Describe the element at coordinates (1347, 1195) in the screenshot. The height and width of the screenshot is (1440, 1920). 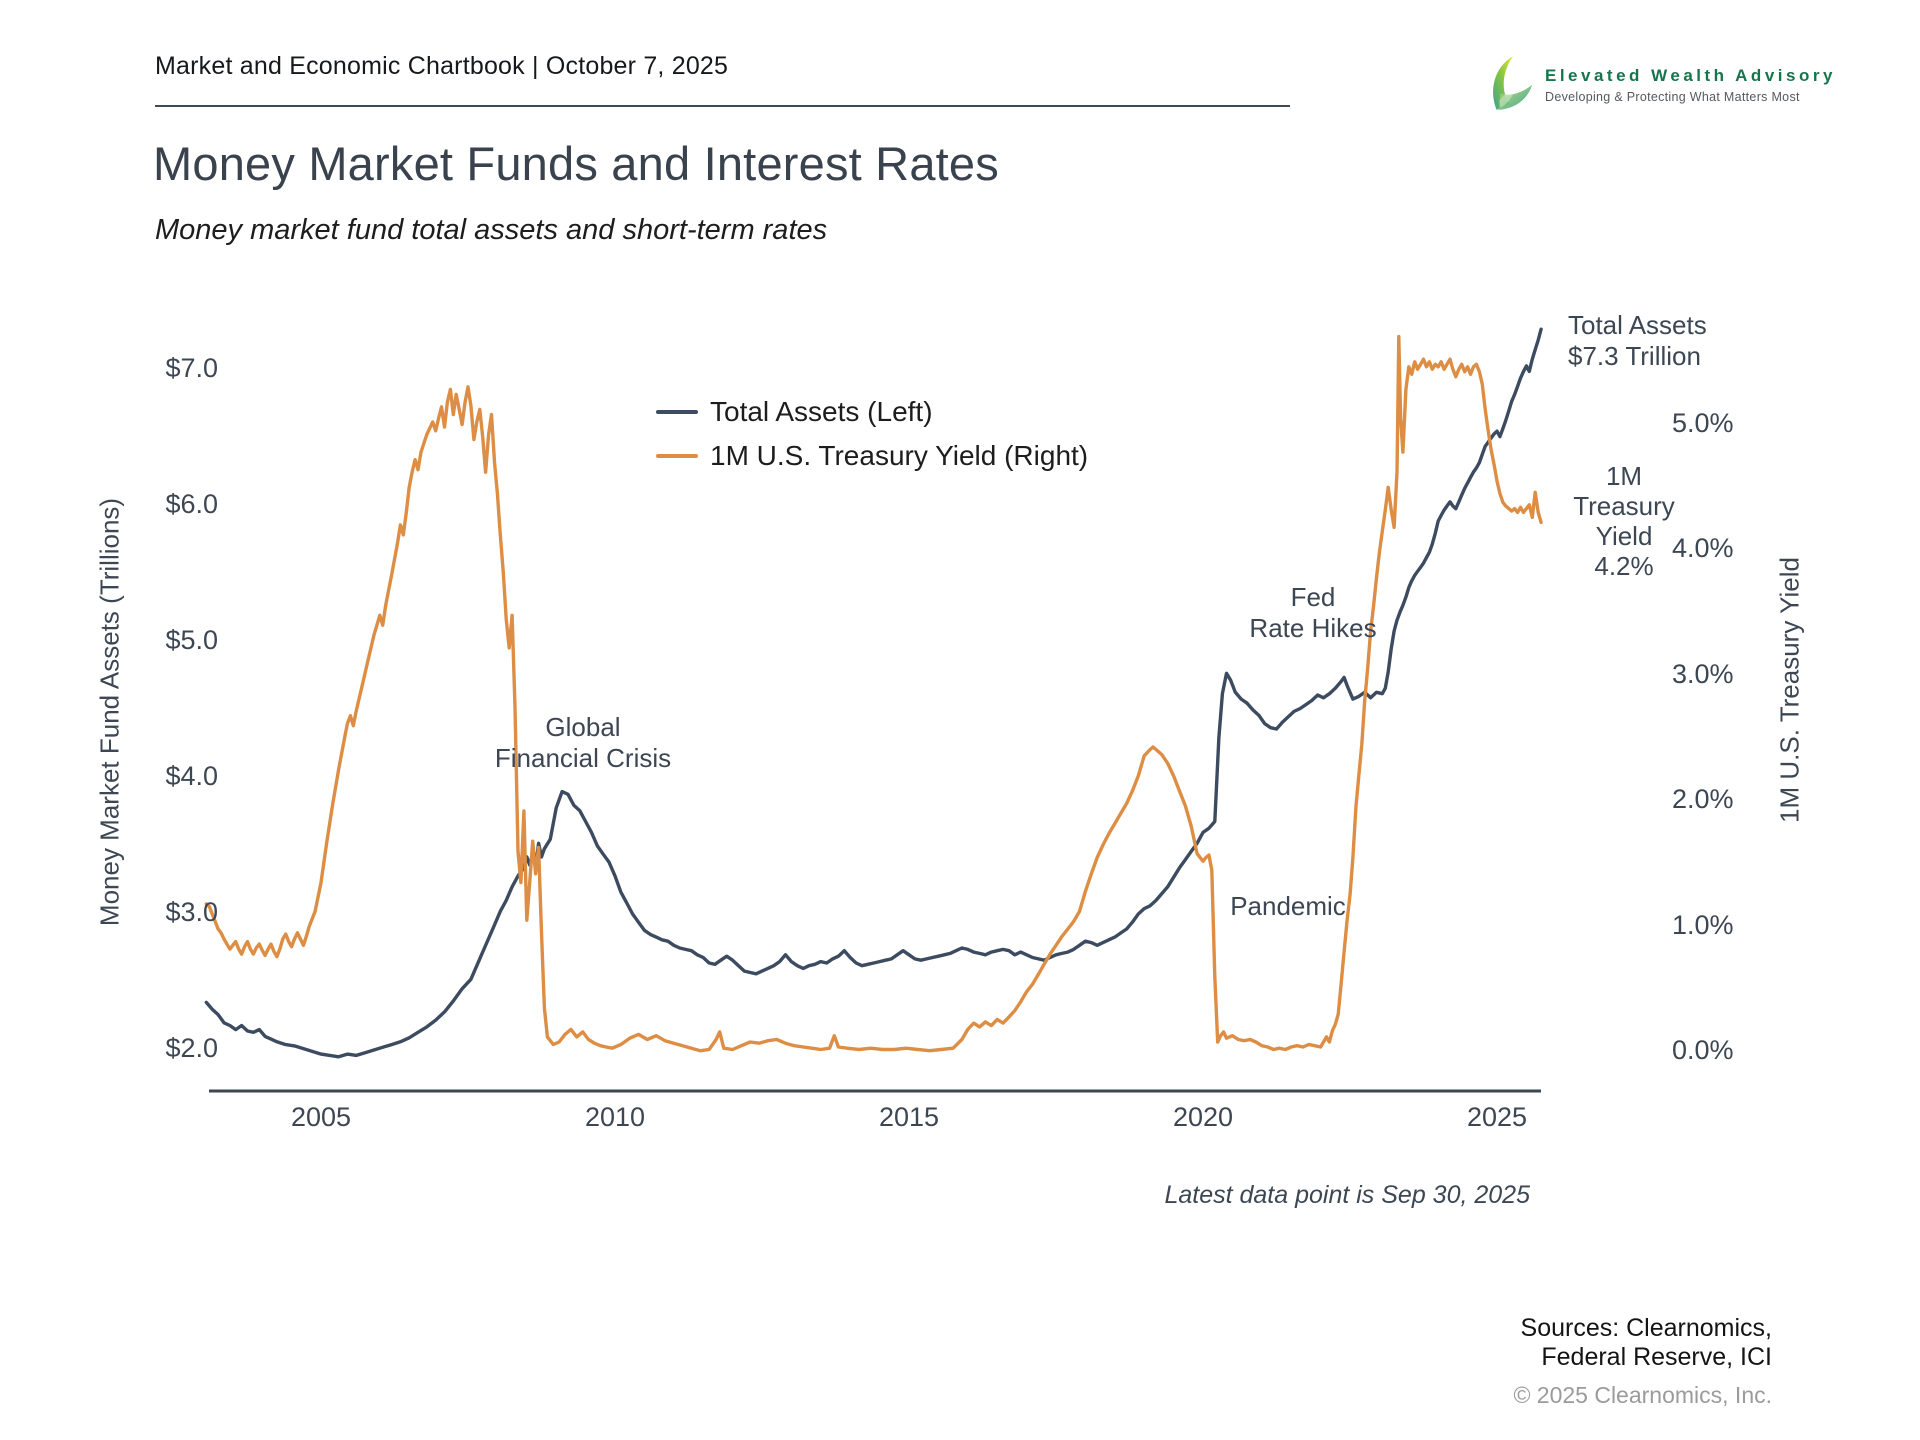
I see `latest-data-footnote: Latest data point is Sep 30, 2025` at that location.